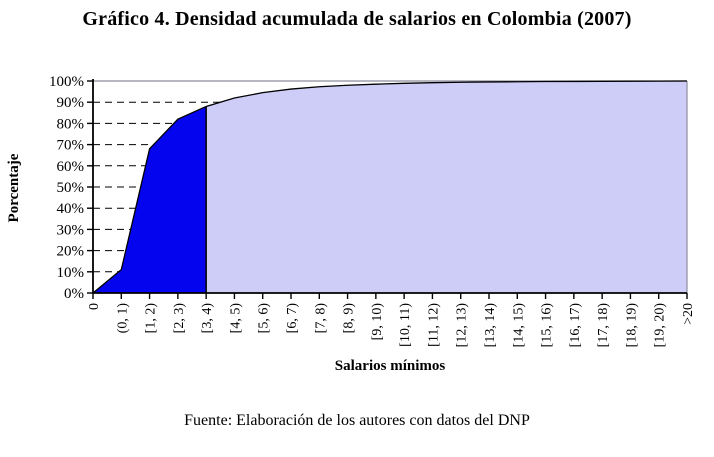  I want to click on x-tick-label: [13, 14), so click(490, 325).